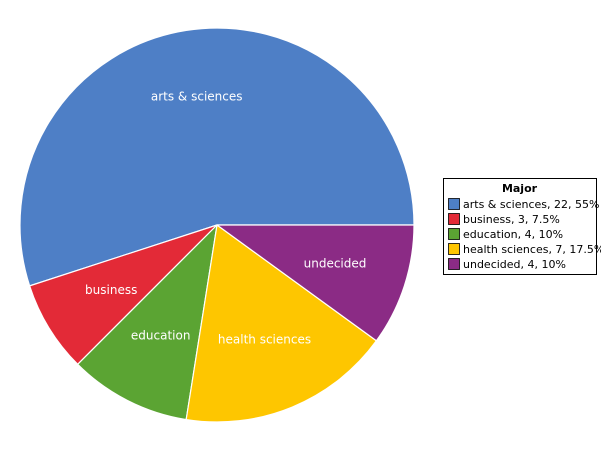 This screenshot has height=450, width=601. What do you see at coordinates (454, 234) in the screenshot?
I see `legend-swatch-education` at bounding box center [454, 234].